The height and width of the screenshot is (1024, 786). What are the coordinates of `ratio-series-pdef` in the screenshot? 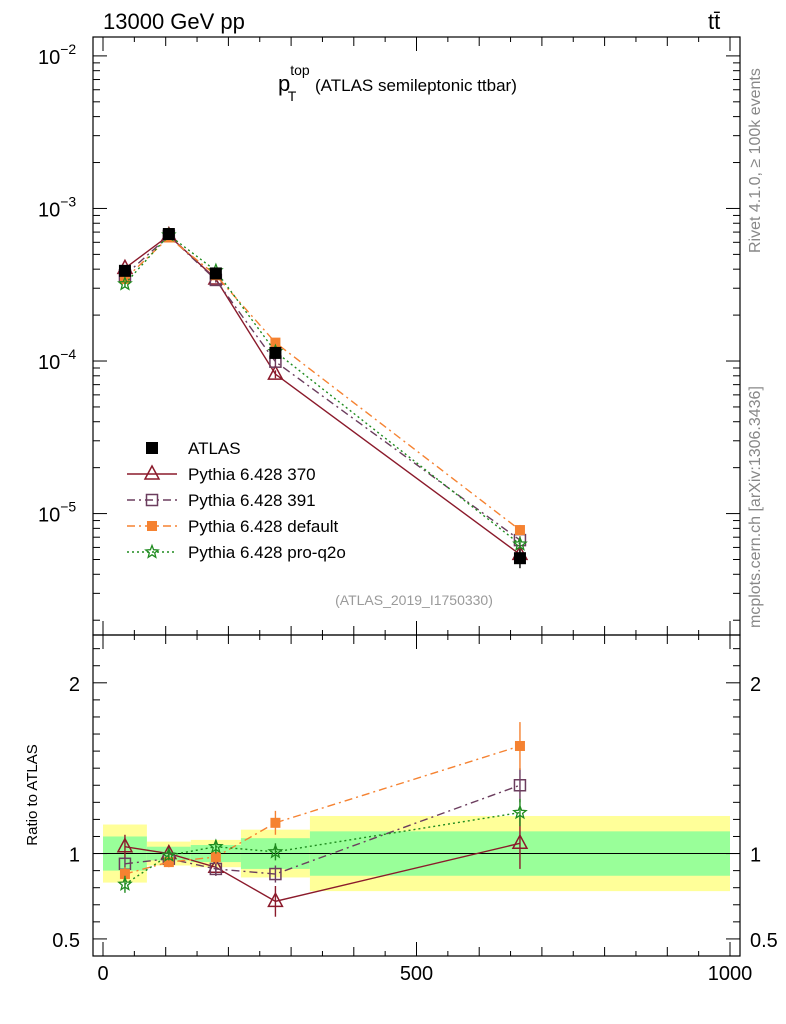 It's located at (322, 801).